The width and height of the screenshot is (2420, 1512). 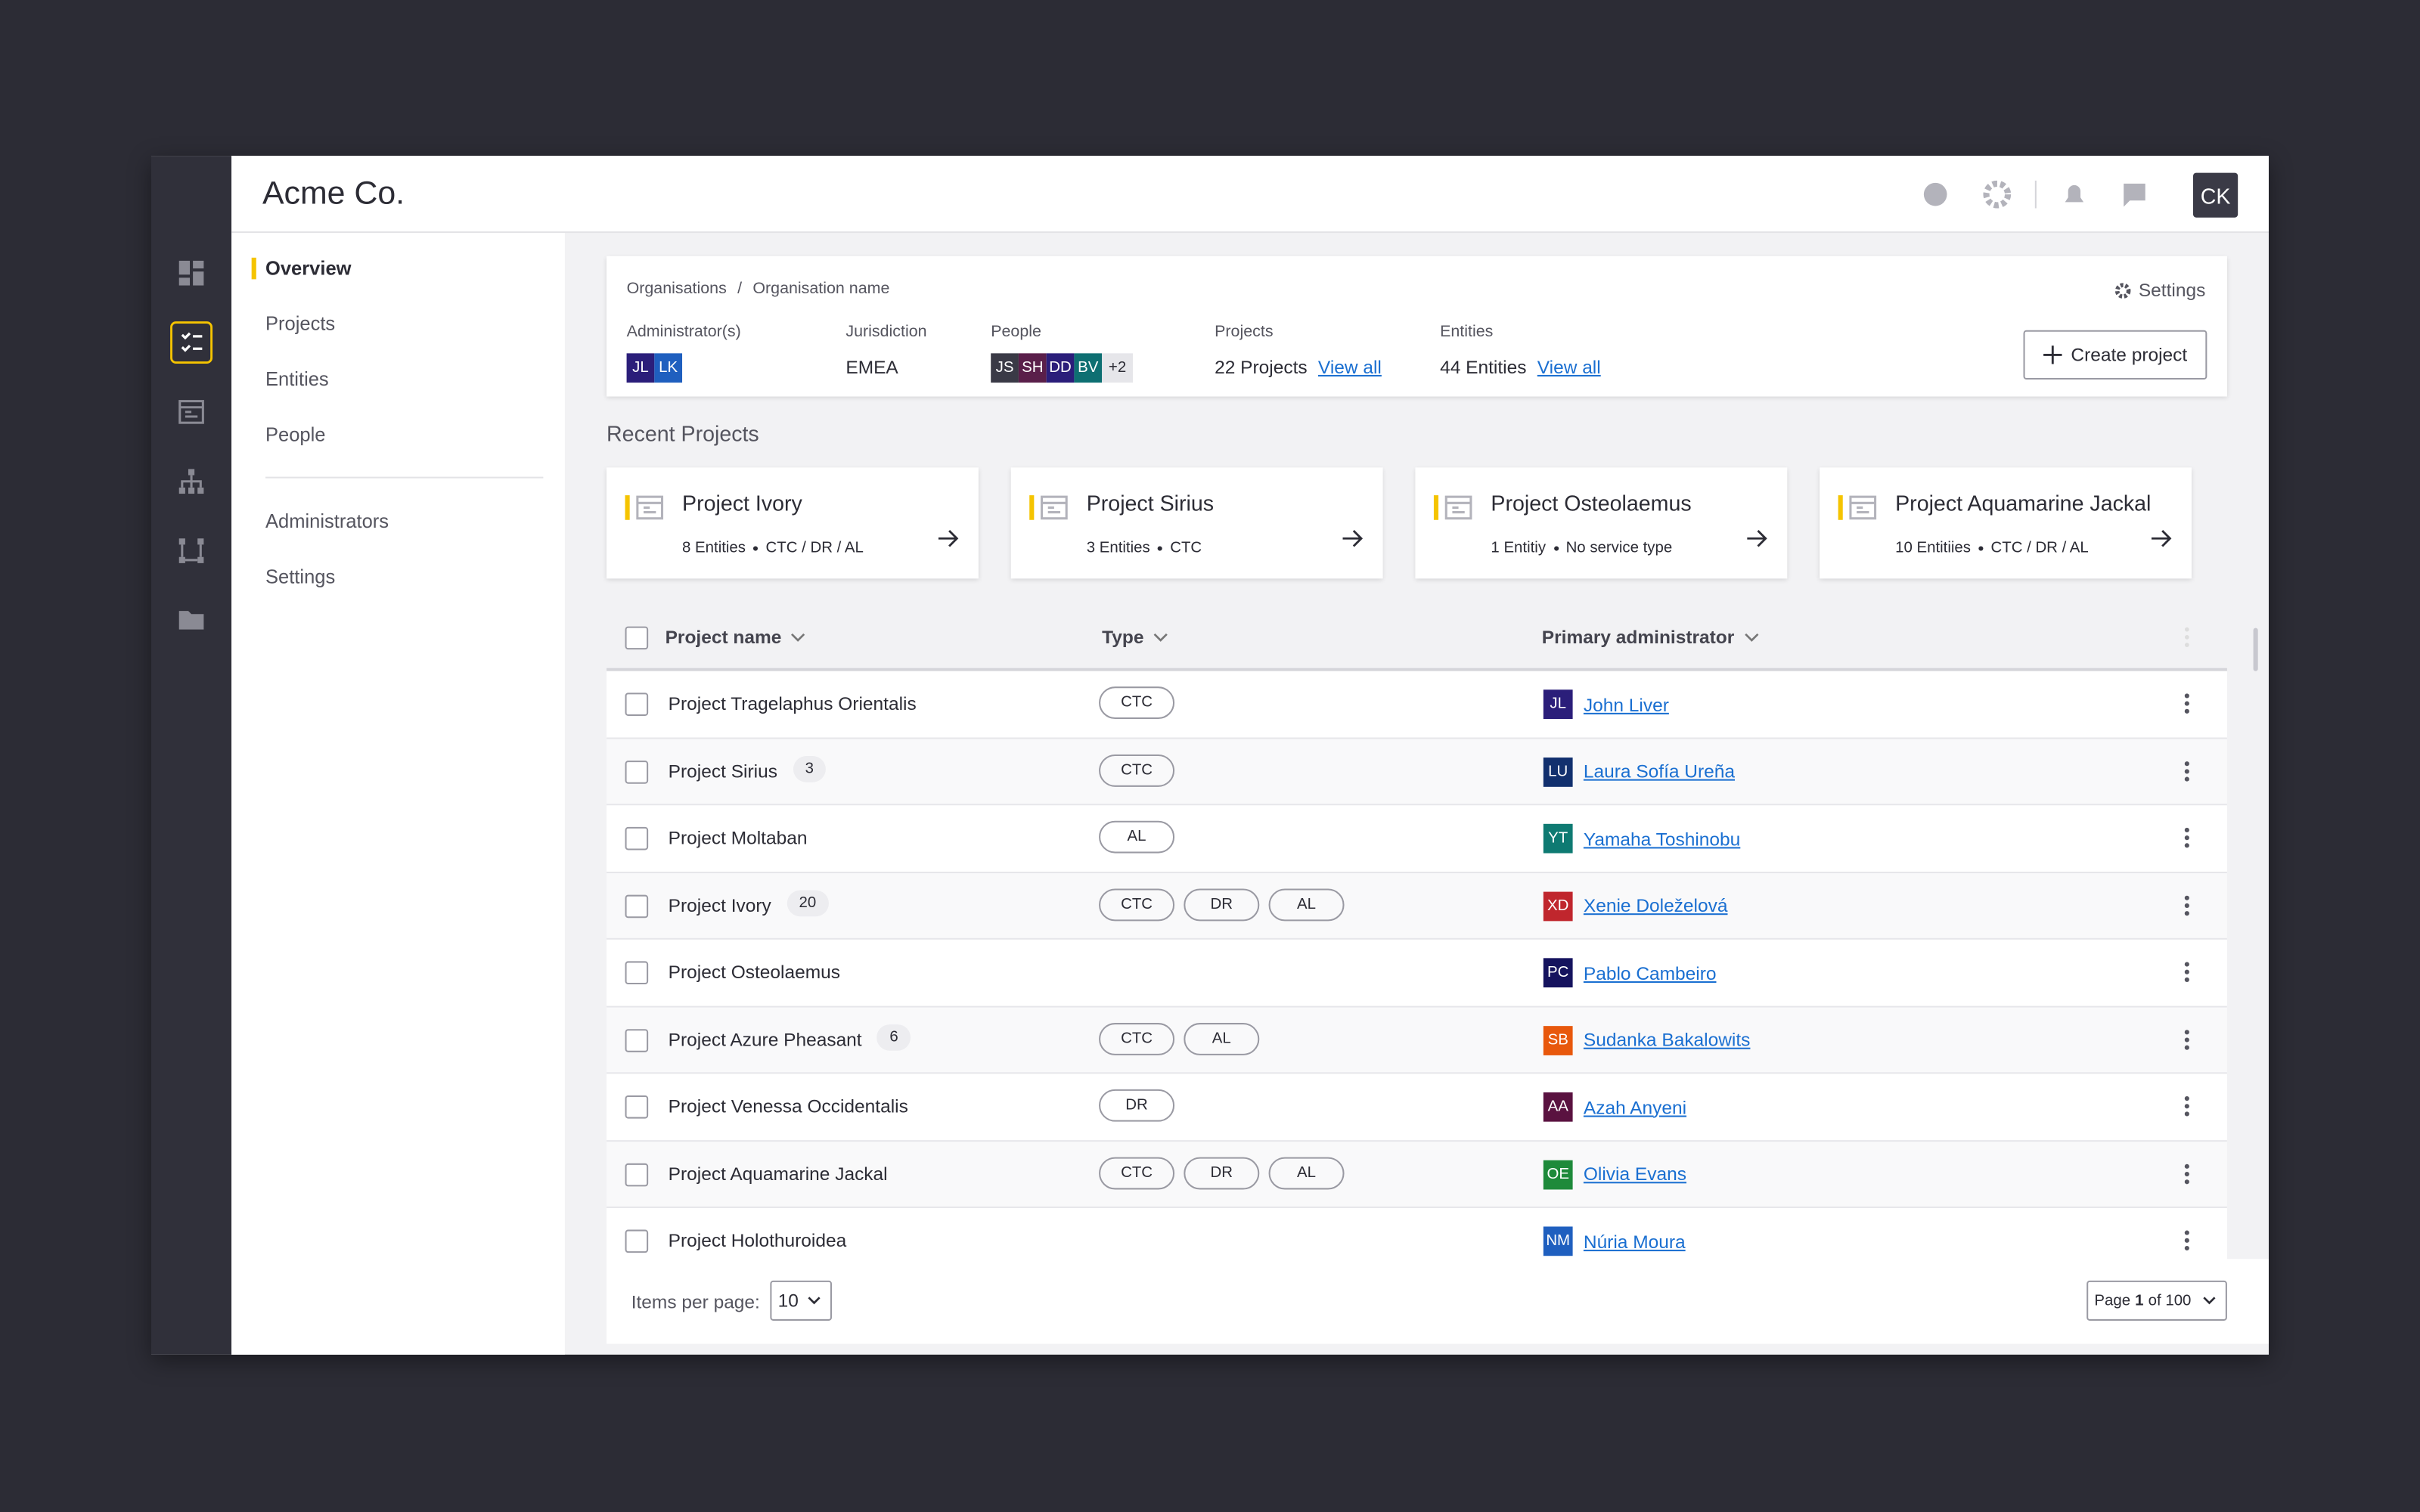 I want to click on admin-link: Yamaha Toshinobu, so click(x=1662, y=838).